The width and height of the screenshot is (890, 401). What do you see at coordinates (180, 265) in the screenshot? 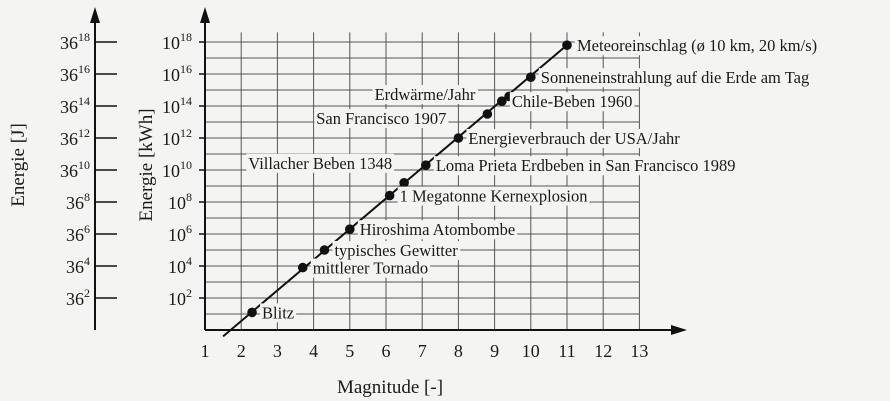
I see `y-tick-label-inner: 10⁴` at bounding box center [180, 265].